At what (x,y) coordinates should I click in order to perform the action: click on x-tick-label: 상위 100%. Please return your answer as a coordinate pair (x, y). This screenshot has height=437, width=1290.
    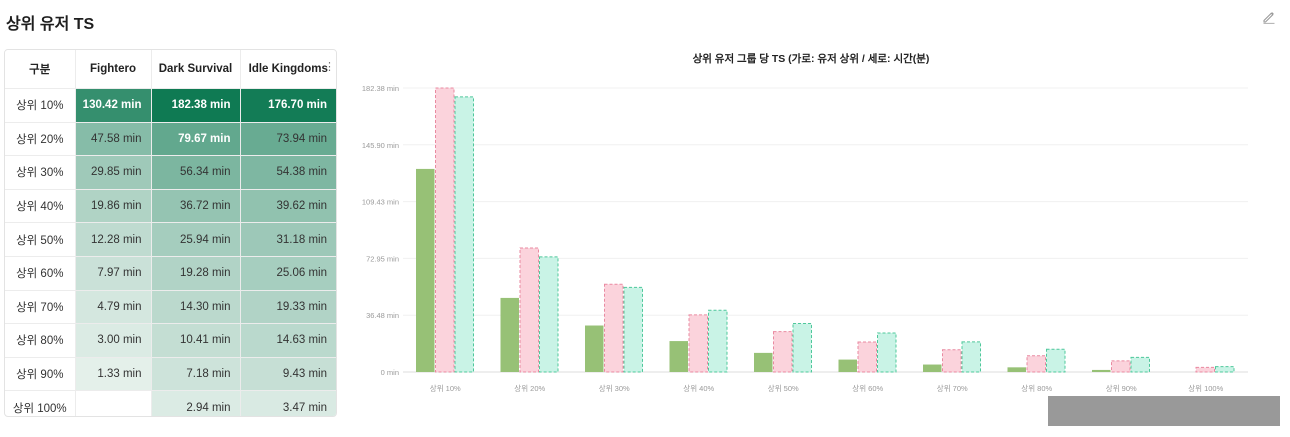
    Looking at the image, I should click on (1205, 388).